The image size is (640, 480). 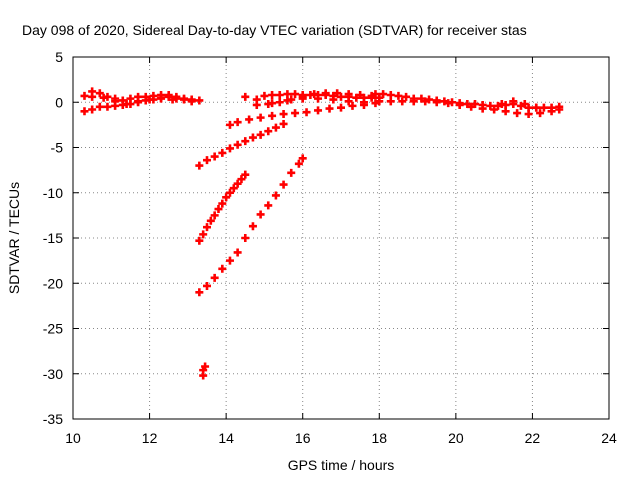 What do you see at coordinates (57, 148) in the screenshot?
I see `y-tick-label: -5` at bounding box center [57, 148].